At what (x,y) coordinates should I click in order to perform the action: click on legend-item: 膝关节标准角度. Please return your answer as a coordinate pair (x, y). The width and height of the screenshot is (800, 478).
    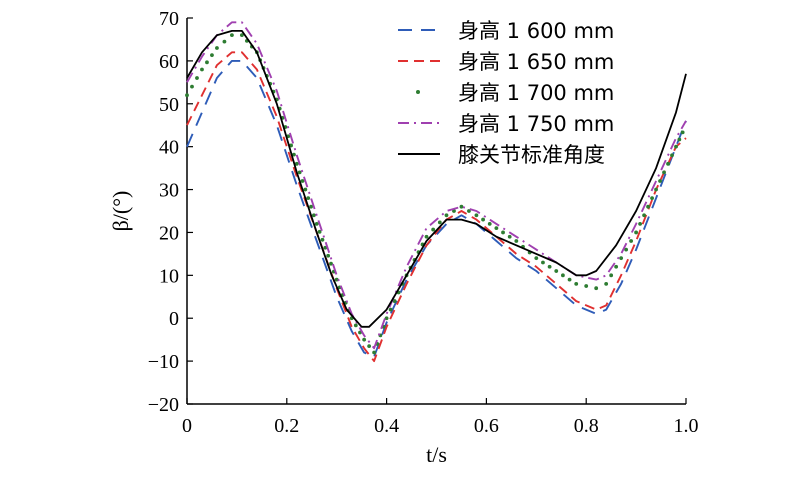
    Looking at the image, I should click on (501, 155).